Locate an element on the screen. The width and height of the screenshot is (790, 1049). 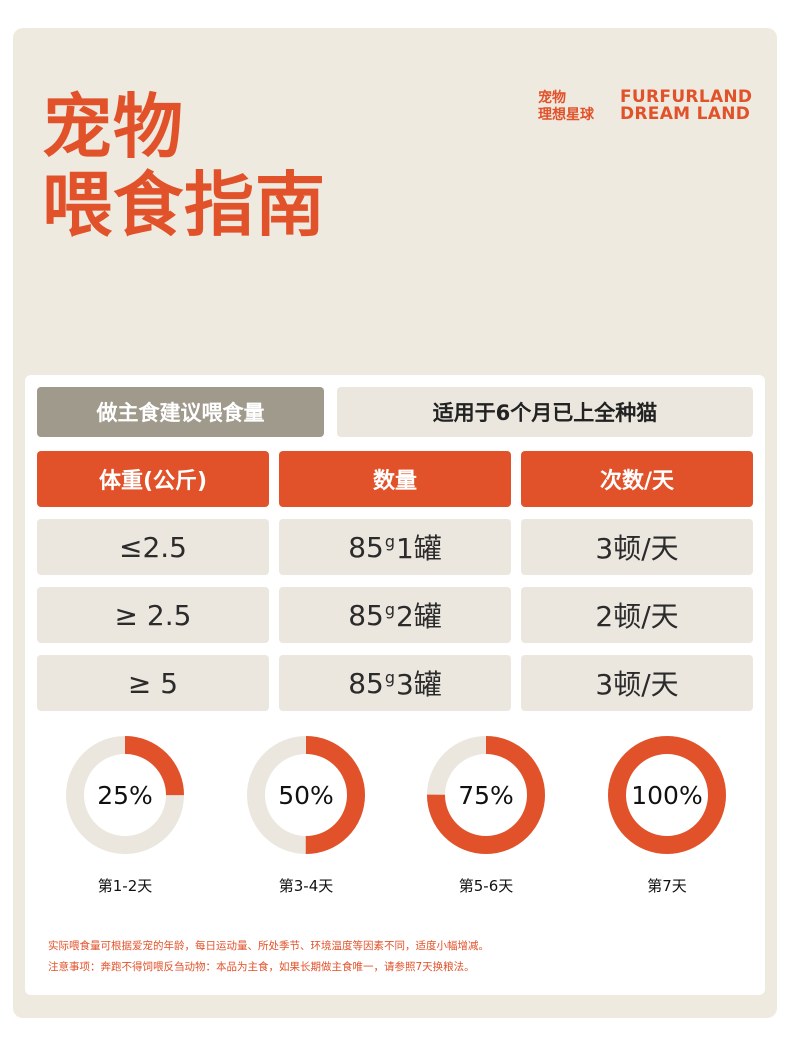
row2-amount-count: 2罐 is located at coordinates (418, 616).